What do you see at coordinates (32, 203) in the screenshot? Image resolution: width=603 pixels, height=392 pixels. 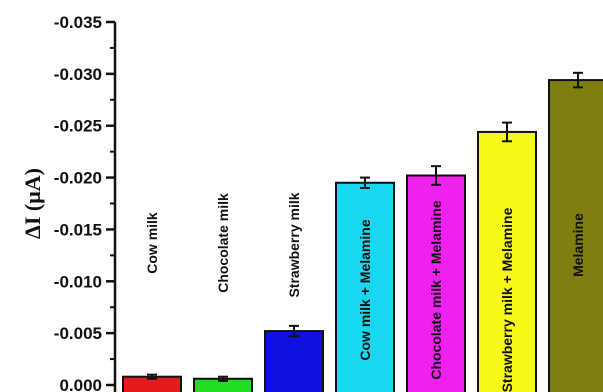 I see `y-axis-label: ΔI (μA)` at bounding box center [32, 203].